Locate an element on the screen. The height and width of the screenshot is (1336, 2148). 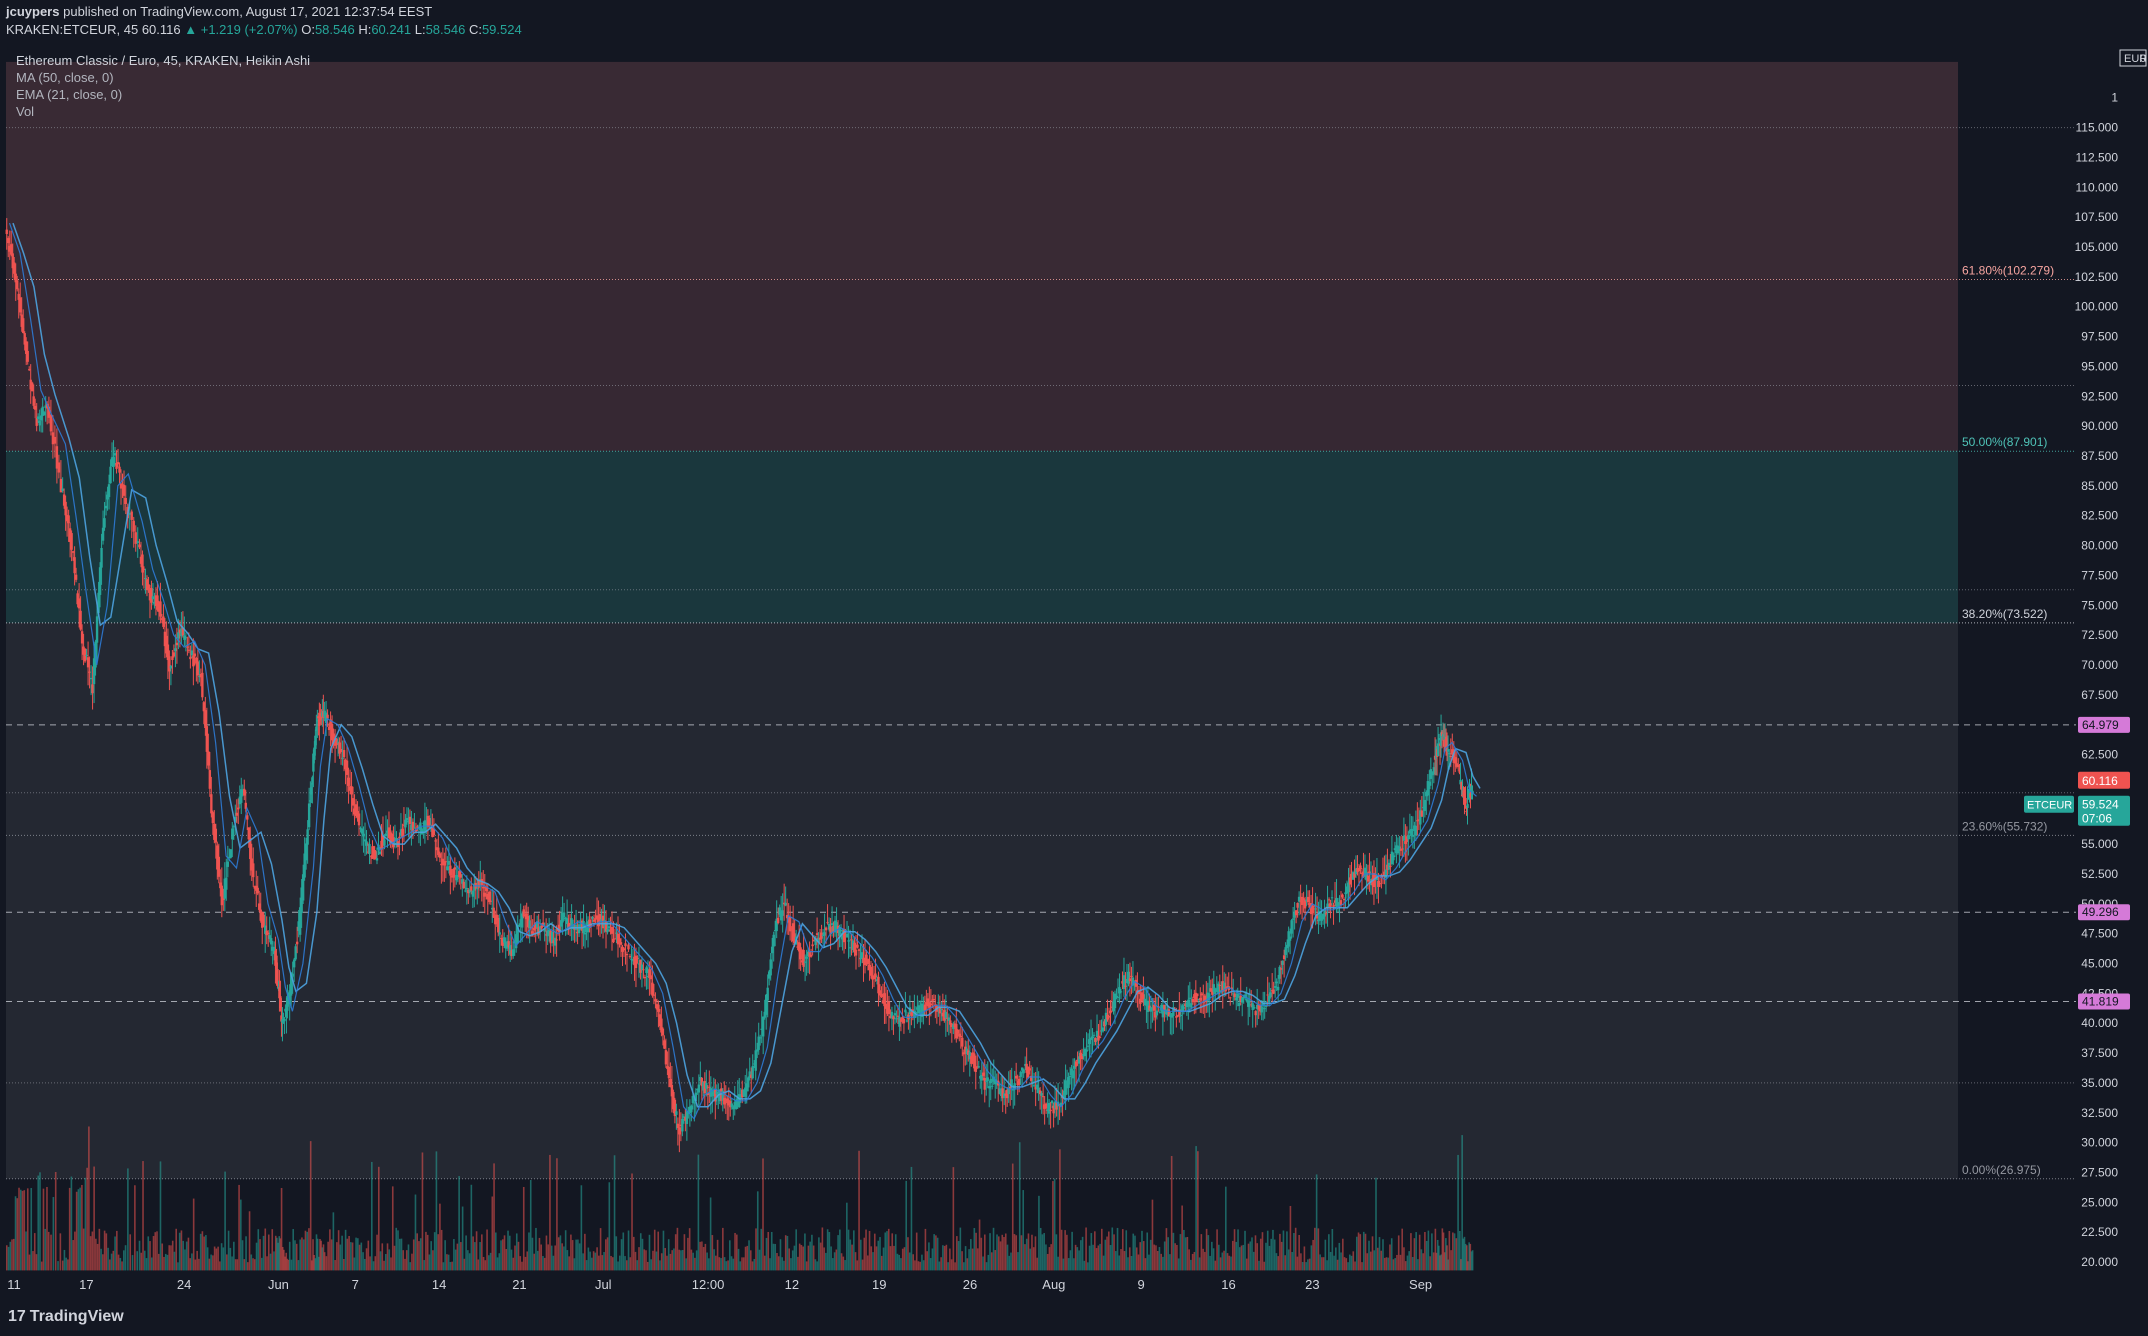
x-tick-label: 7 is located at coordinates (355, 1284).